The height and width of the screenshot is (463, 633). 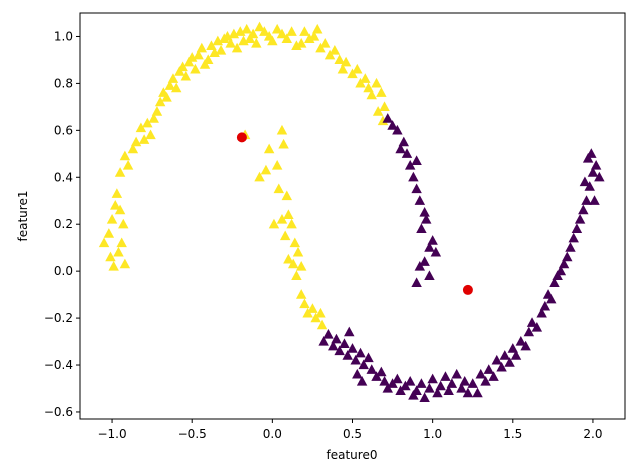 I want to click on y-tick-label: −0.2, so click(x=58, y=318).